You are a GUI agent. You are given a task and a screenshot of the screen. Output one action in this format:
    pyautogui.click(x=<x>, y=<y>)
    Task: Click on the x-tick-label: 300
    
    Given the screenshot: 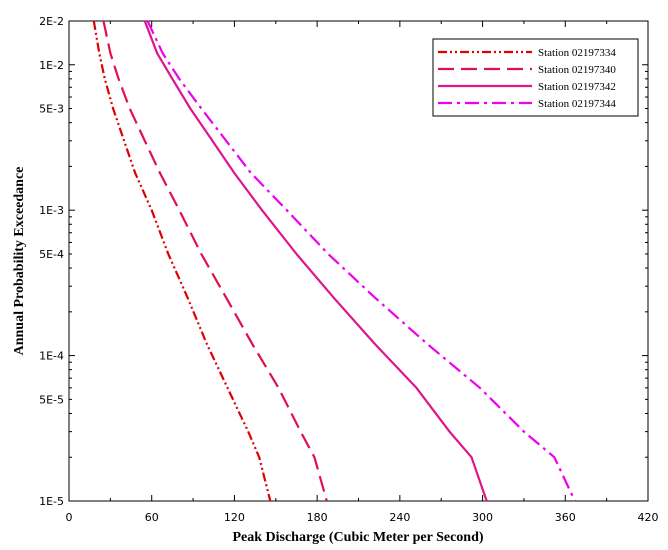 What is the action you would take?
    pyautogui.click(x=482, y=517)
    